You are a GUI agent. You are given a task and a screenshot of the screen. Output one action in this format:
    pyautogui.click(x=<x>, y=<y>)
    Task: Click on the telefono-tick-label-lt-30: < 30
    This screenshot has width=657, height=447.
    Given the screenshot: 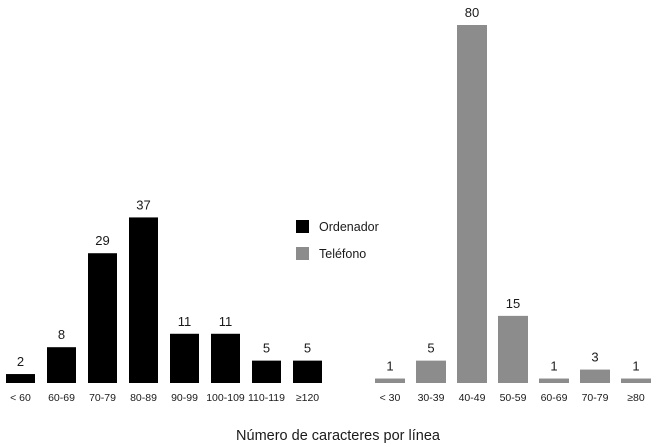 What is the action you would take?
    pyautogui.click(x=390, y=398)
    